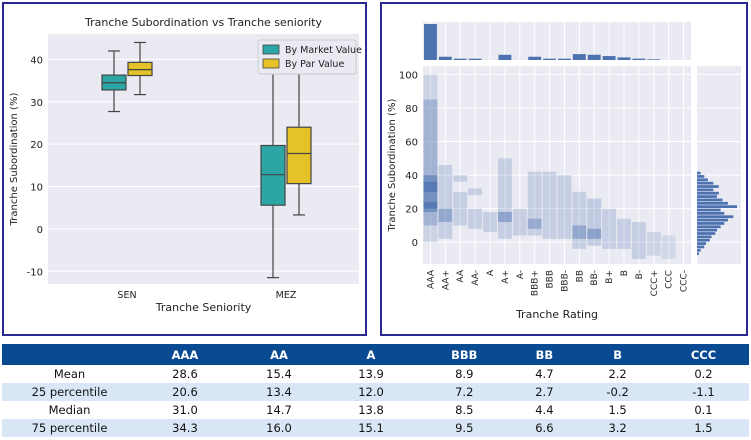 The image size is (751, 440). What do you see at coordinates (271, 49) in the screenshot?
I see `legend-swatch` at bounding box center [271, 49].